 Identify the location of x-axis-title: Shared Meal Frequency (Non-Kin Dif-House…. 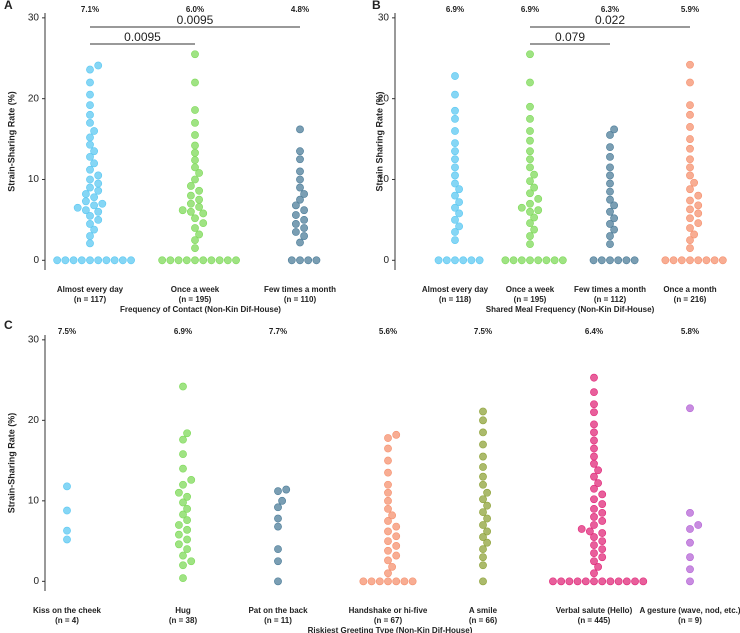
(570, 309).